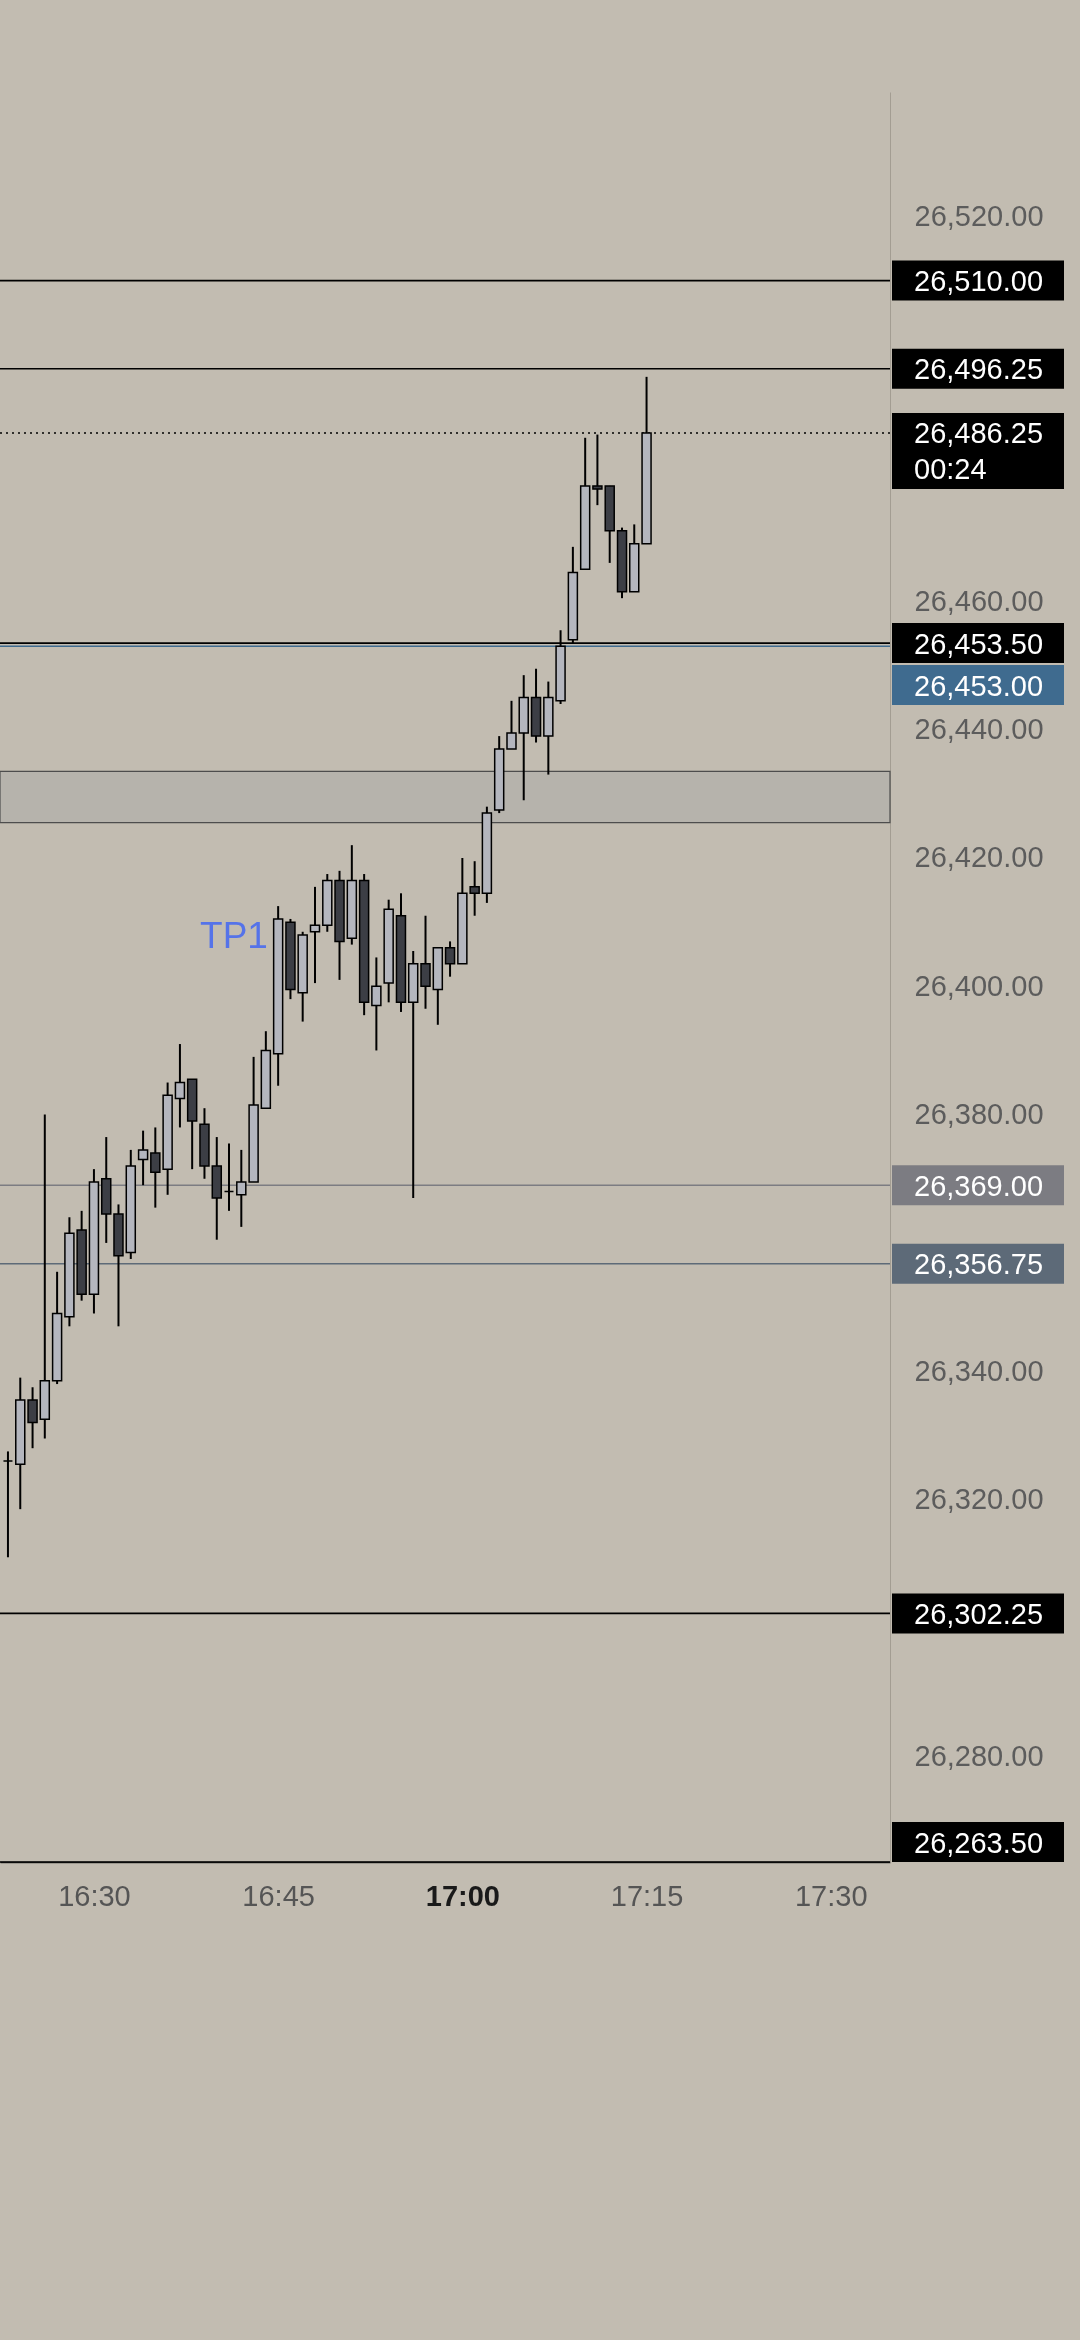 This screenshot has width=1080, height=2340. Describe the element at coordinates (979, 729) in the screenshot. I see `y-tick-label: 26,440.00` at that location.